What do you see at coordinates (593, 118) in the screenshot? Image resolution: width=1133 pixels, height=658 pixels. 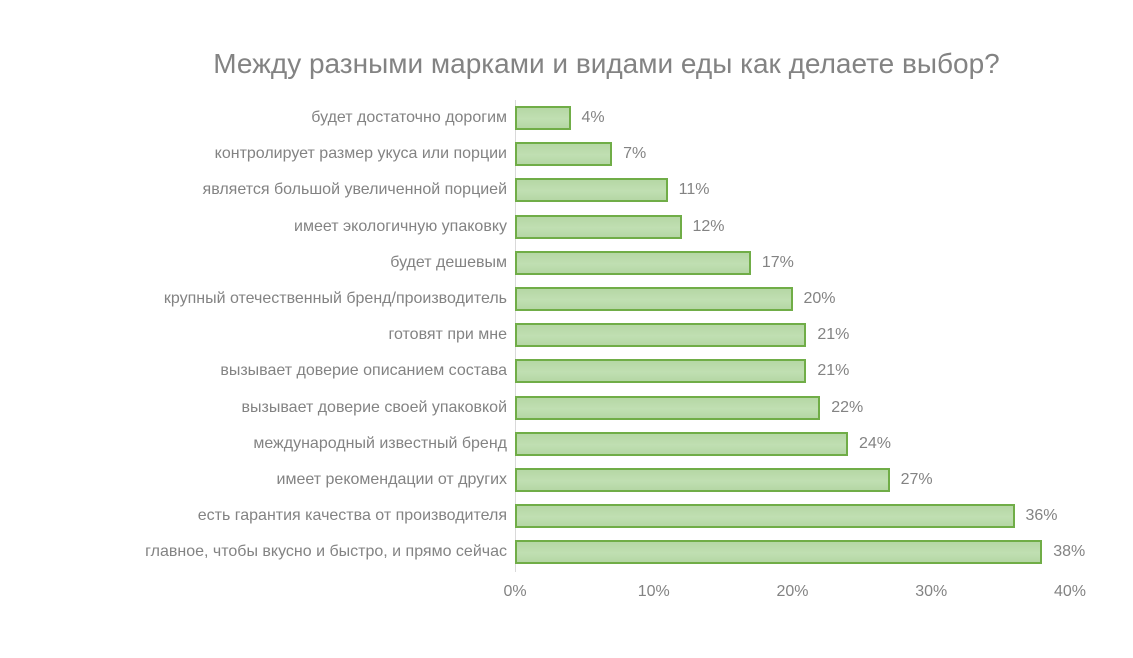 I see `value-label: 4%` at bounding box center [593, 118].